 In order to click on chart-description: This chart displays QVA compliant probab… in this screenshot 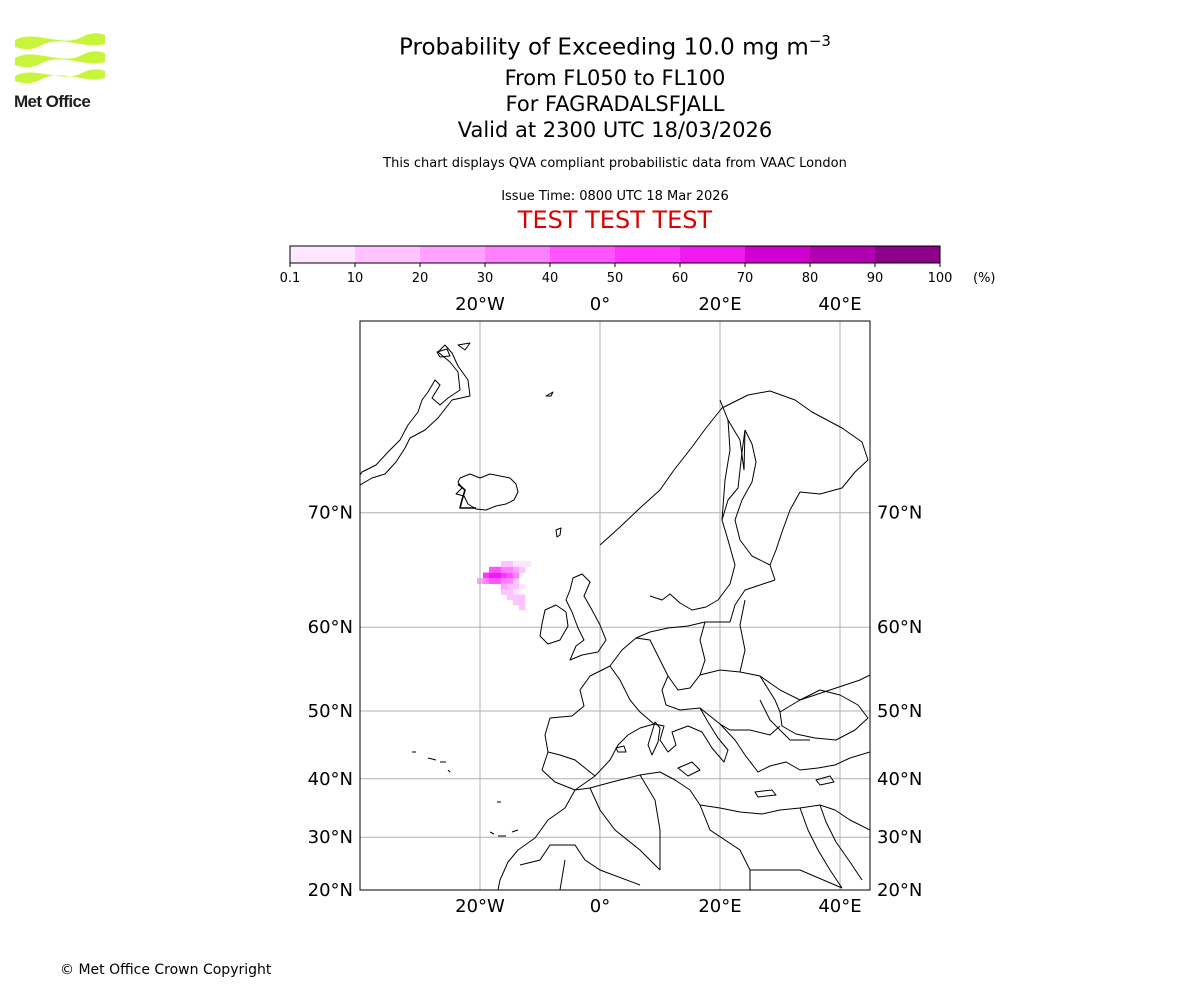, I will do `click(615, 163)`.